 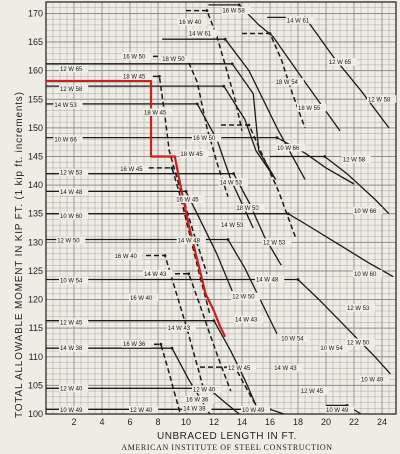 What do you see at coordinates (354, 422) in the screenshot?
I see `x-tick-label: 22` at bounding box center [354, 422].